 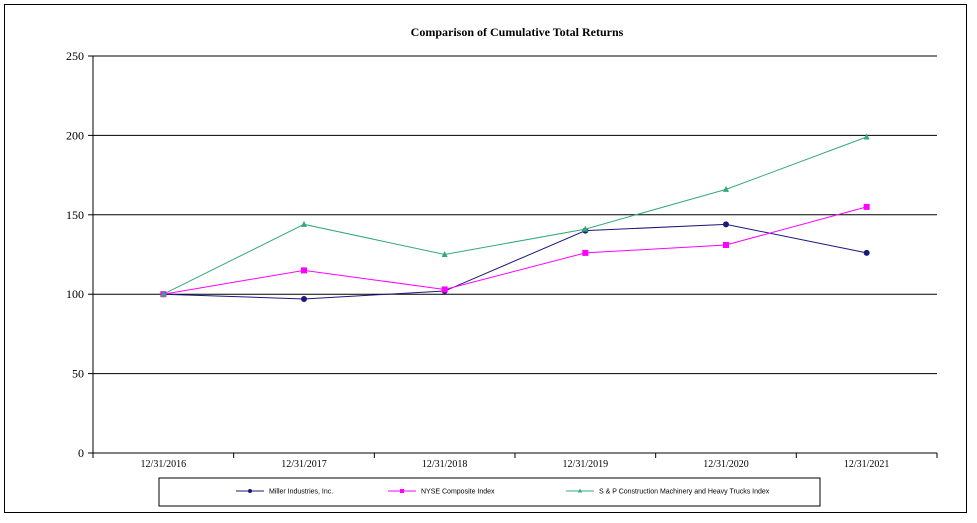 What do you see at coordinates (75, 215) in the screenshot?
I see `y-tick-label: 150` at bounding box center [75, 215].